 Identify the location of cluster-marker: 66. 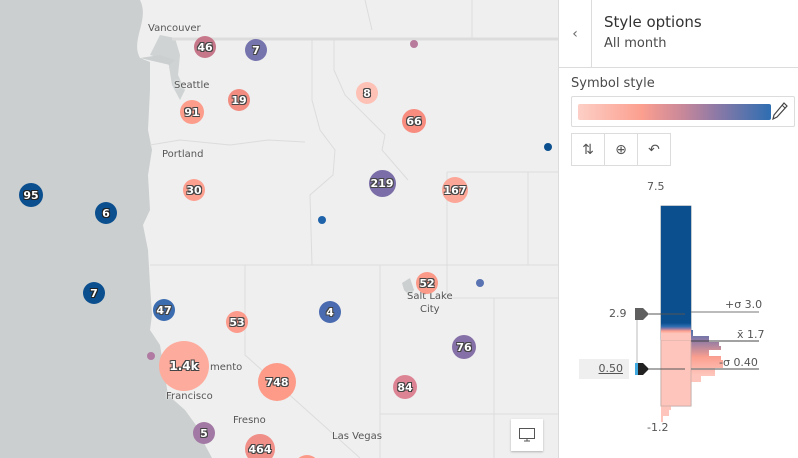
(414, 121).